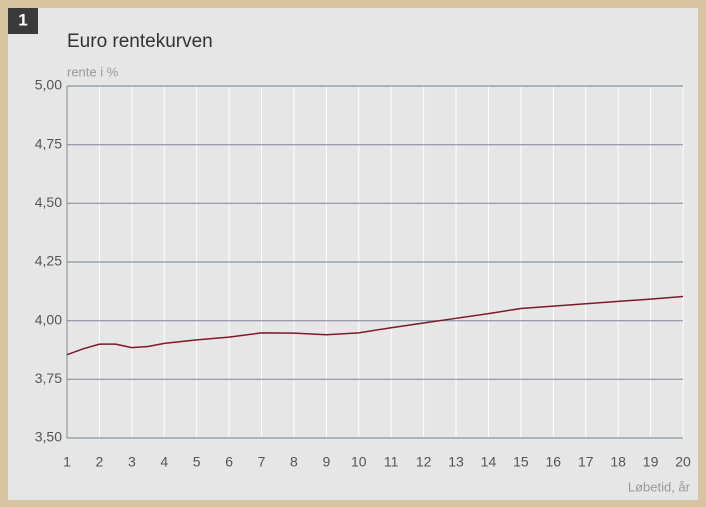  Describe the element at coordinates (140, 41) in the screenshot. I see `chart-title: Euro rentekurven` at that location.